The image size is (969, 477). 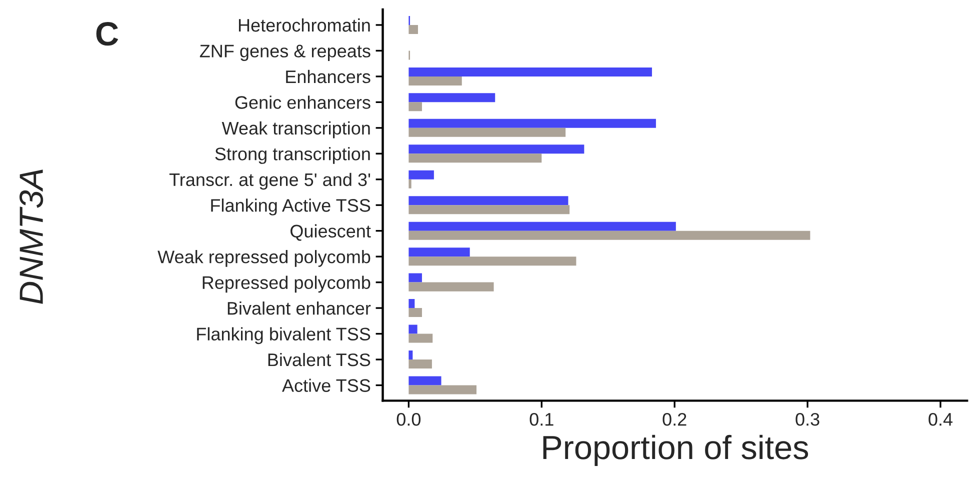 What do you see at coordinates (674, 419) in the screenshot?
I see `x-tick-label: 0.2` at bounding box center [674, 419].